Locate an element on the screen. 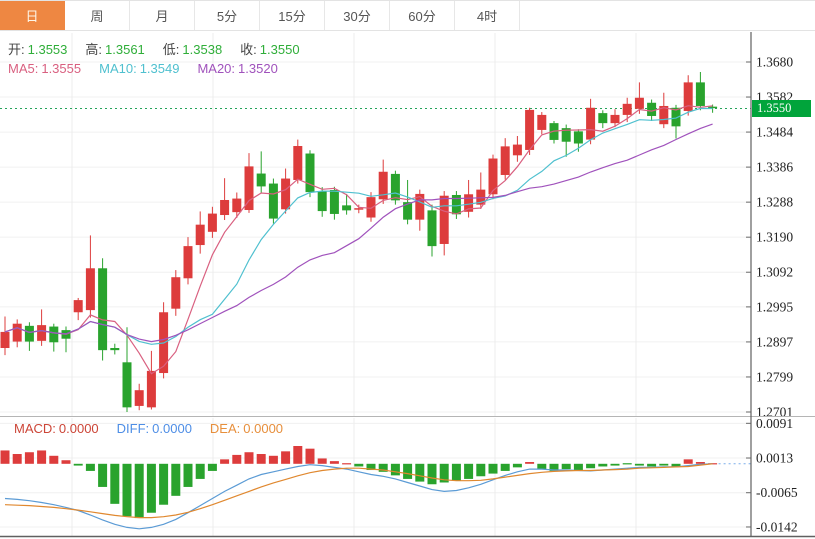 The width and height of the screenshot is (815, 539). legend-macd-value: MACD: 0.0000 is located at coordinates (56, 428).